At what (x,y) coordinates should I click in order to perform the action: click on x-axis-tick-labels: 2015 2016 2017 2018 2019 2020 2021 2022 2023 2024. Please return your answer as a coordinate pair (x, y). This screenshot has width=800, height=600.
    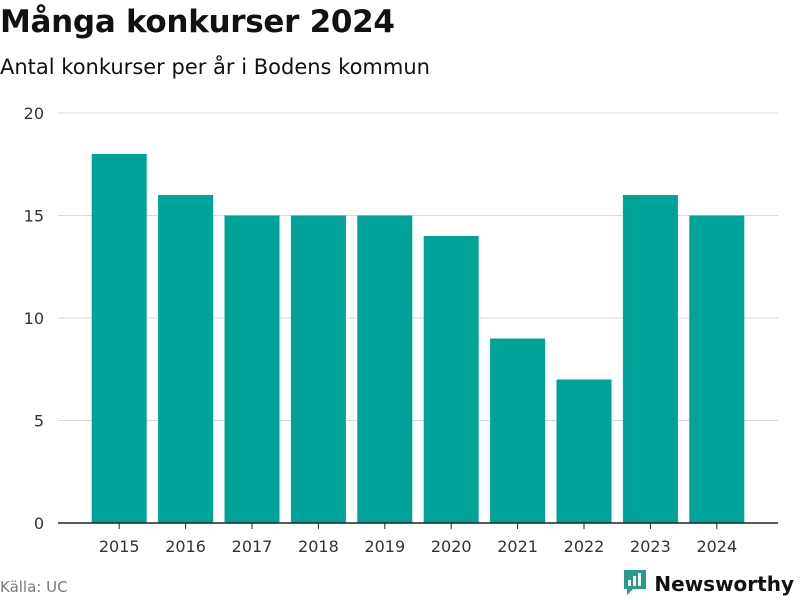
    Looking at the image, I should click on (418, 546).